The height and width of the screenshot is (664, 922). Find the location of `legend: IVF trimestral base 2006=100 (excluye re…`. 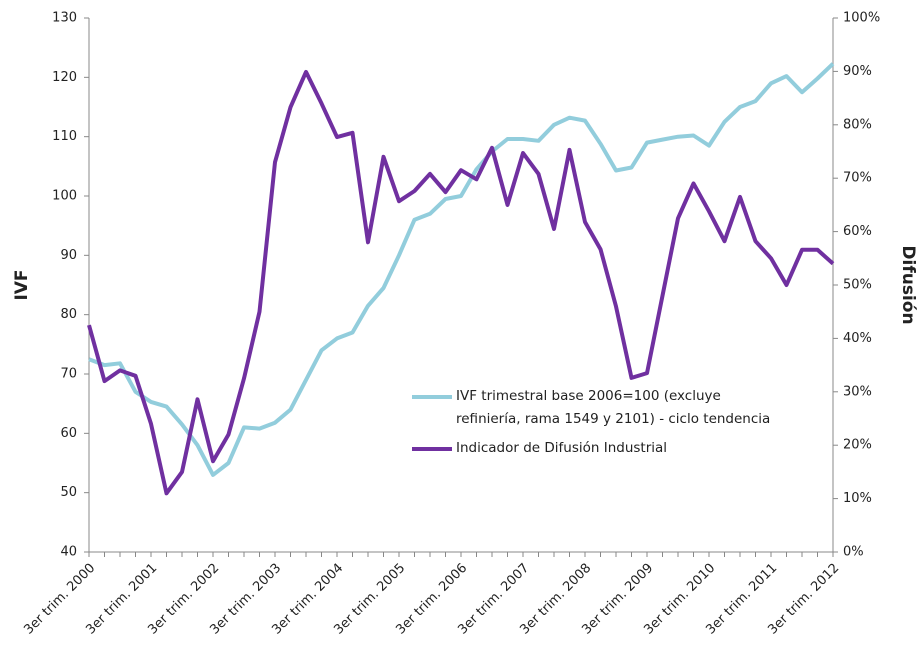

legend: IVF trimestral base 2006=100 (excluye re… is located at coordinates (592, 425).